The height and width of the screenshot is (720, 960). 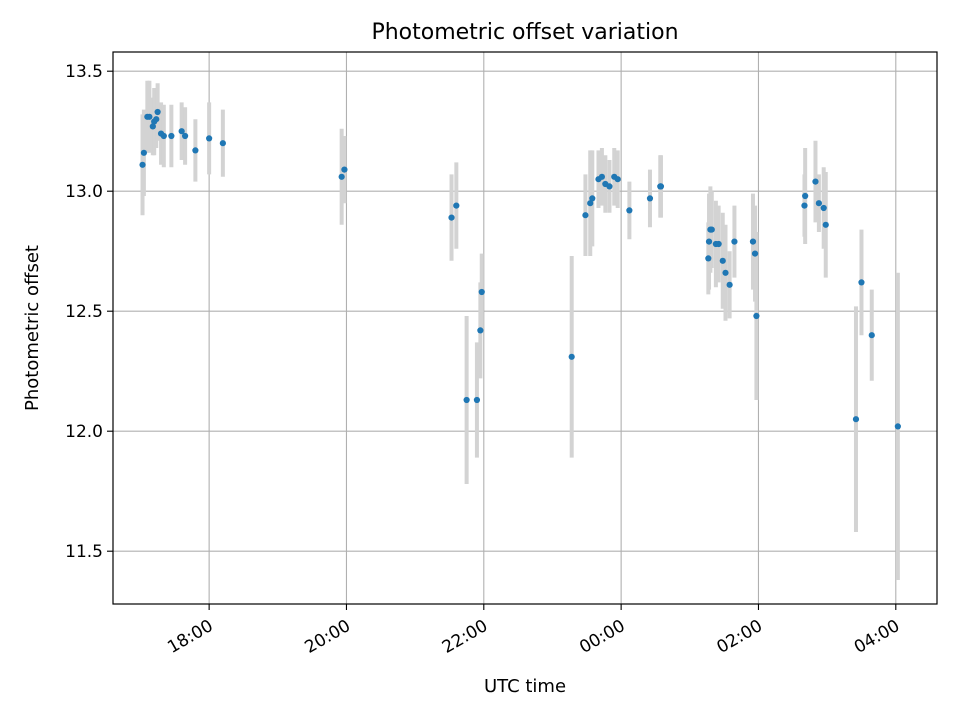 I want to click on y-tick-label: 12.5, so click(x=84, y=312).